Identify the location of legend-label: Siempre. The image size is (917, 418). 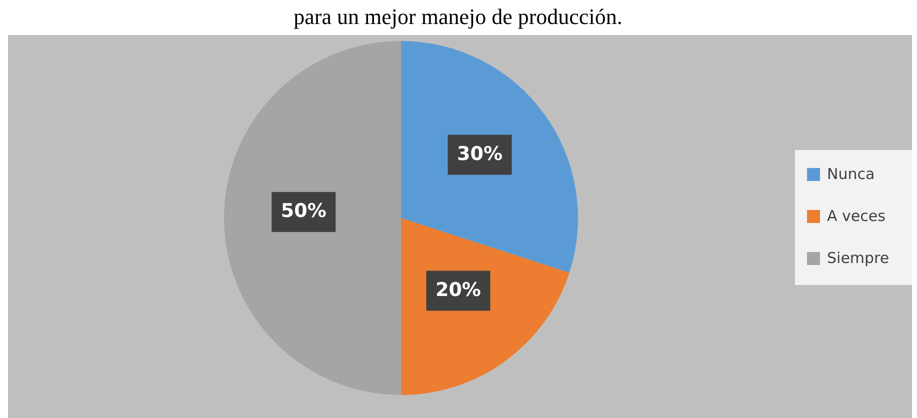
(858, 258).